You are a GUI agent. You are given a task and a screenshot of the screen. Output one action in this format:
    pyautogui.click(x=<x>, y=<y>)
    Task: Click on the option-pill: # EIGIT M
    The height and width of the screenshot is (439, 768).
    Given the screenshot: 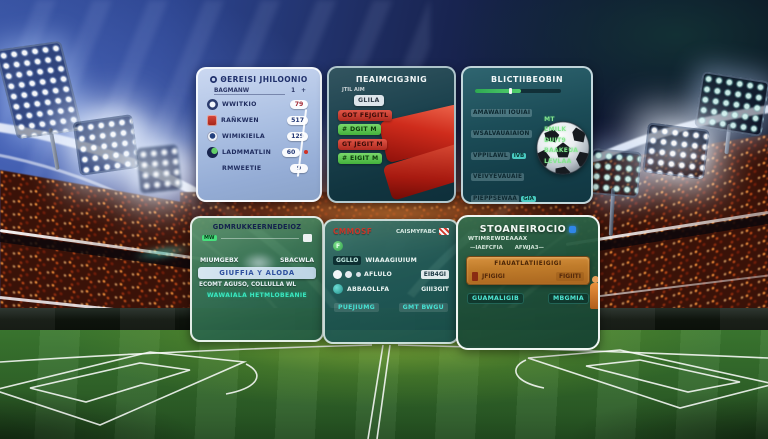 What is the action you would take?
    pyautogui.click(x=360, y=158)
    